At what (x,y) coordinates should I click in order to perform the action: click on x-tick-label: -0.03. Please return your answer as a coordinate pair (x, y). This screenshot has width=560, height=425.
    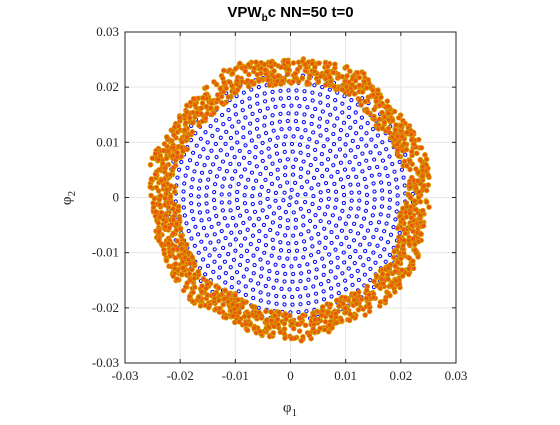
    Looking at the image, I should click on (124, 375).